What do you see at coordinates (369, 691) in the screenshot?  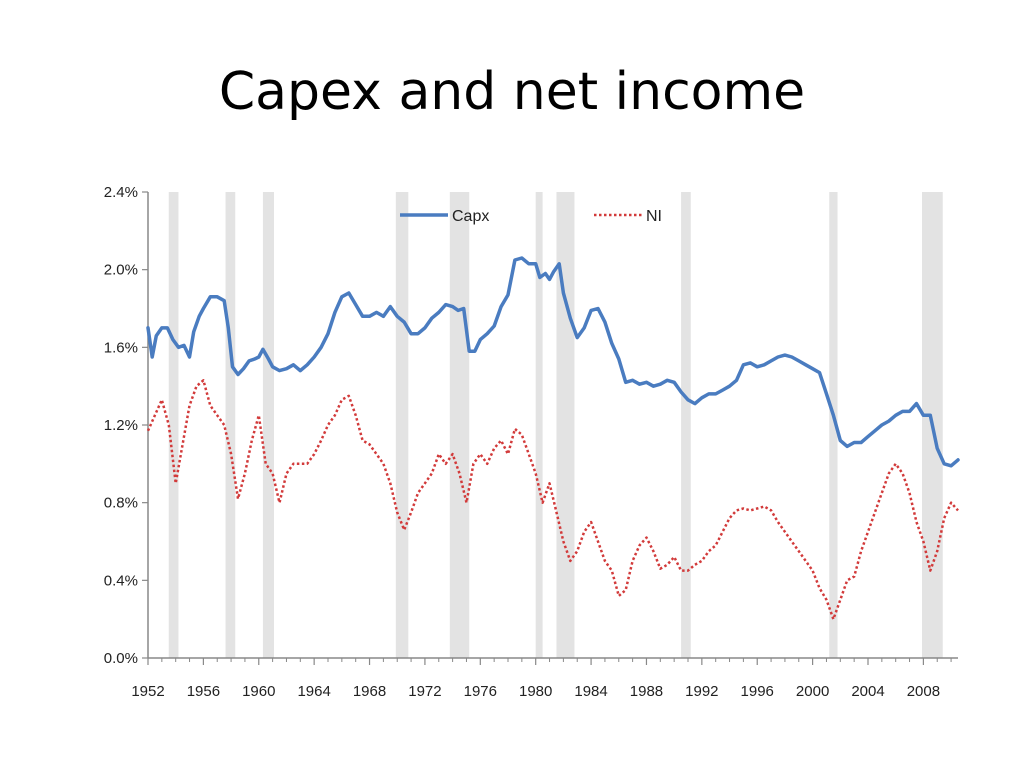 I see `x-tick-label: 1968` at bounding box center [369, 691].